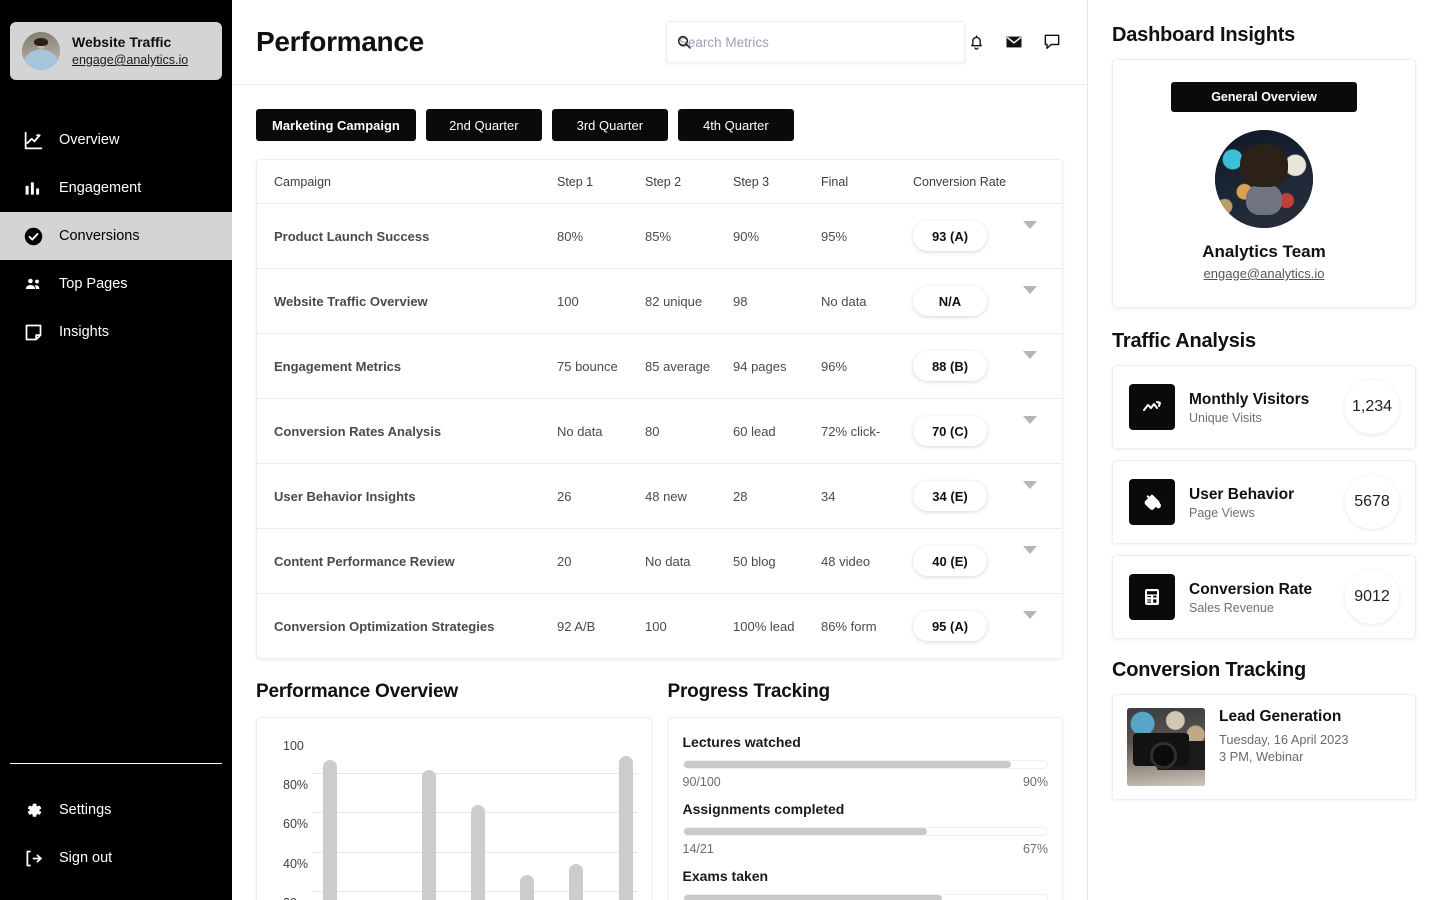 The image size is (1440, 900). What do you see at coordinates (1042, 182) in the screenshot?
I see `col-header-actions` at bounding box center [1042, 182].